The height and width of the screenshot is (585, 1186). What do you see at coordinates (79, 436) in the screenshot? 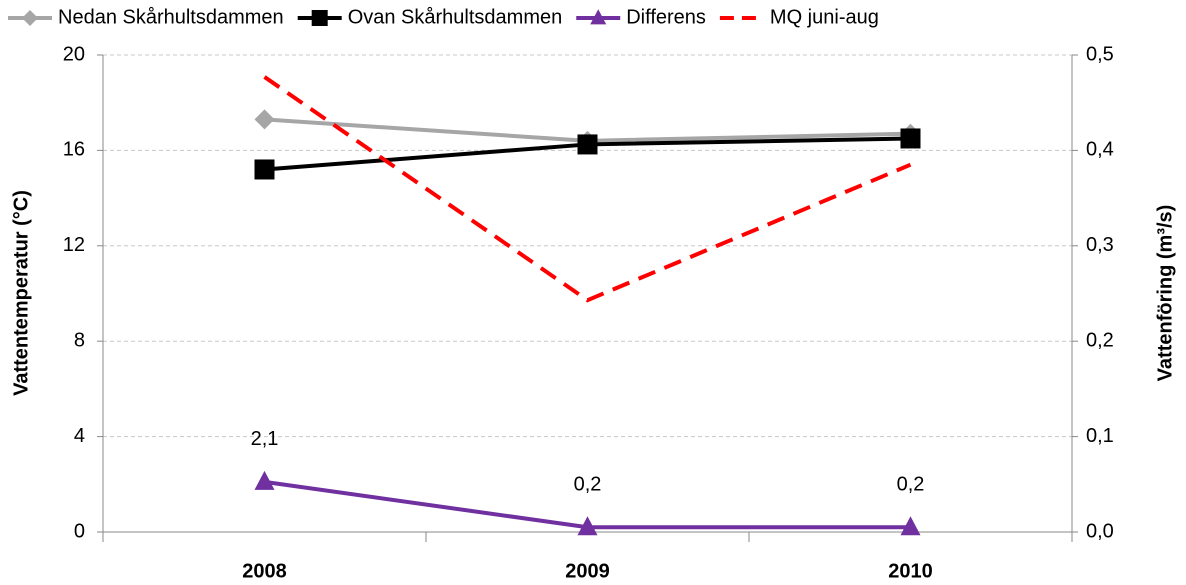
I see `y-tick-label: 4` at bounding box center [79, 436].